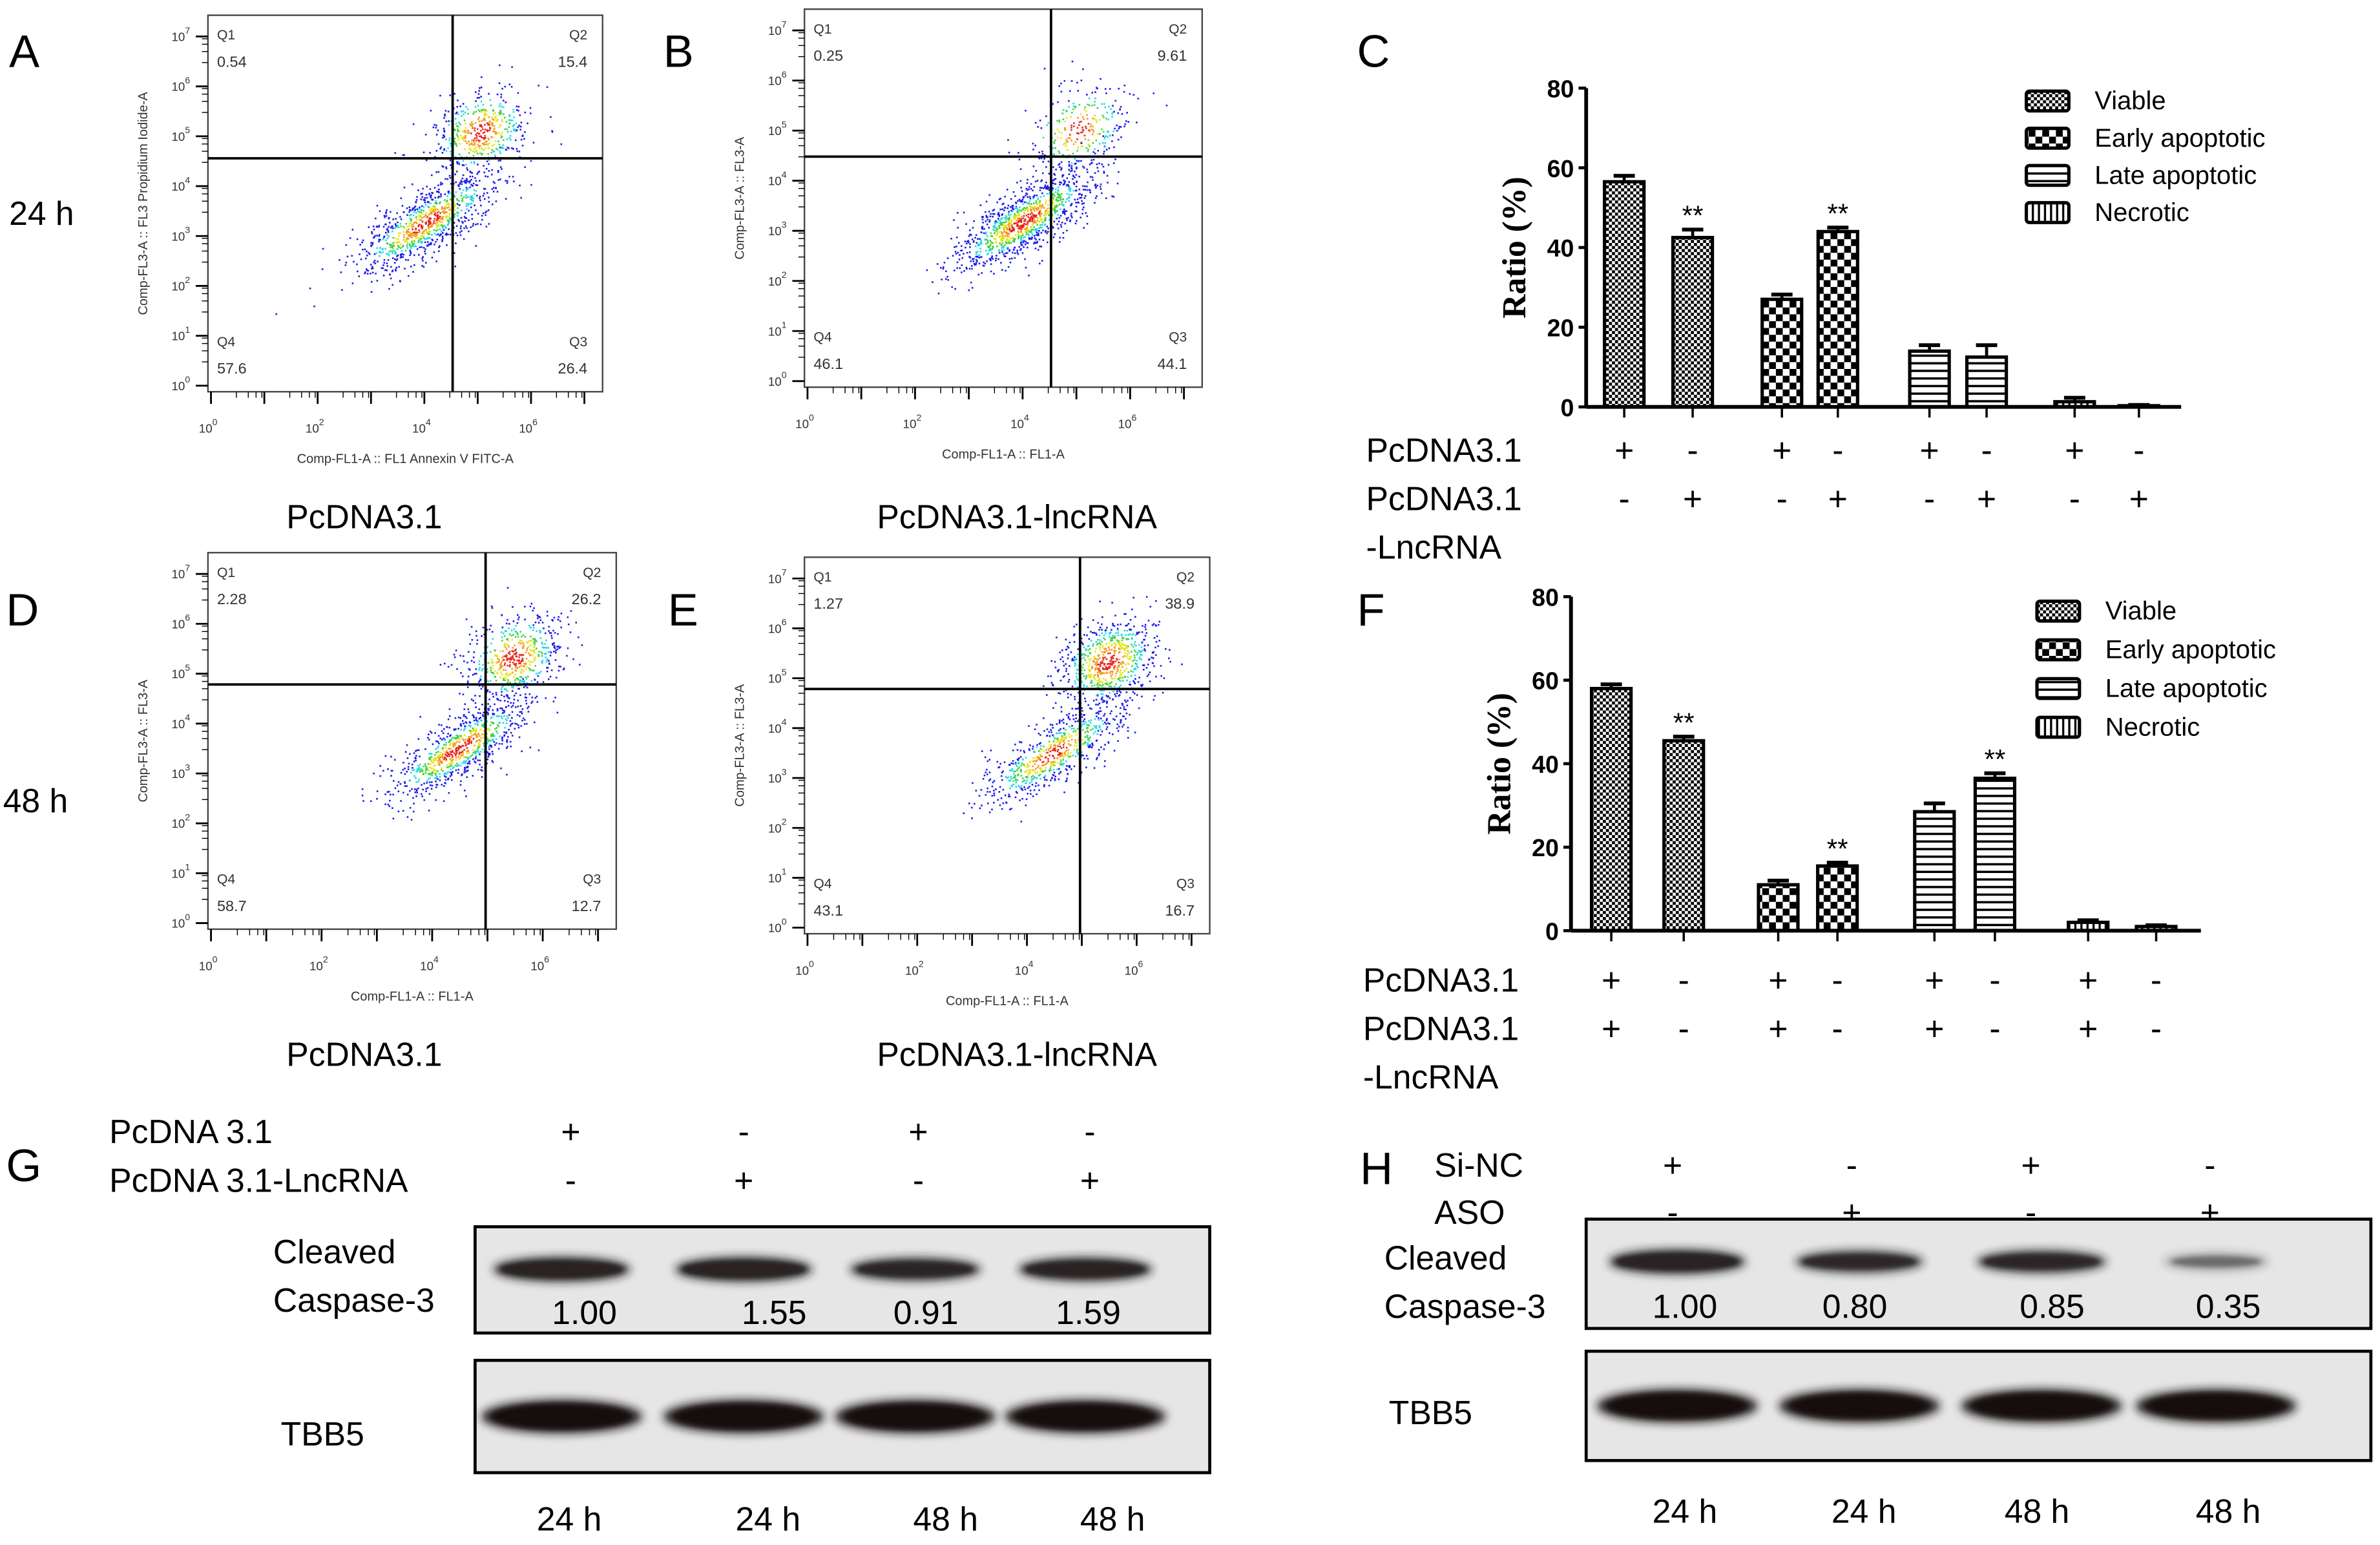  What do you see at coordinates (1003, 455) in the screenshot?
I see `x-axis-label: Comp-FL1-A :: FL1-A` at bounding box center [1003, 455].